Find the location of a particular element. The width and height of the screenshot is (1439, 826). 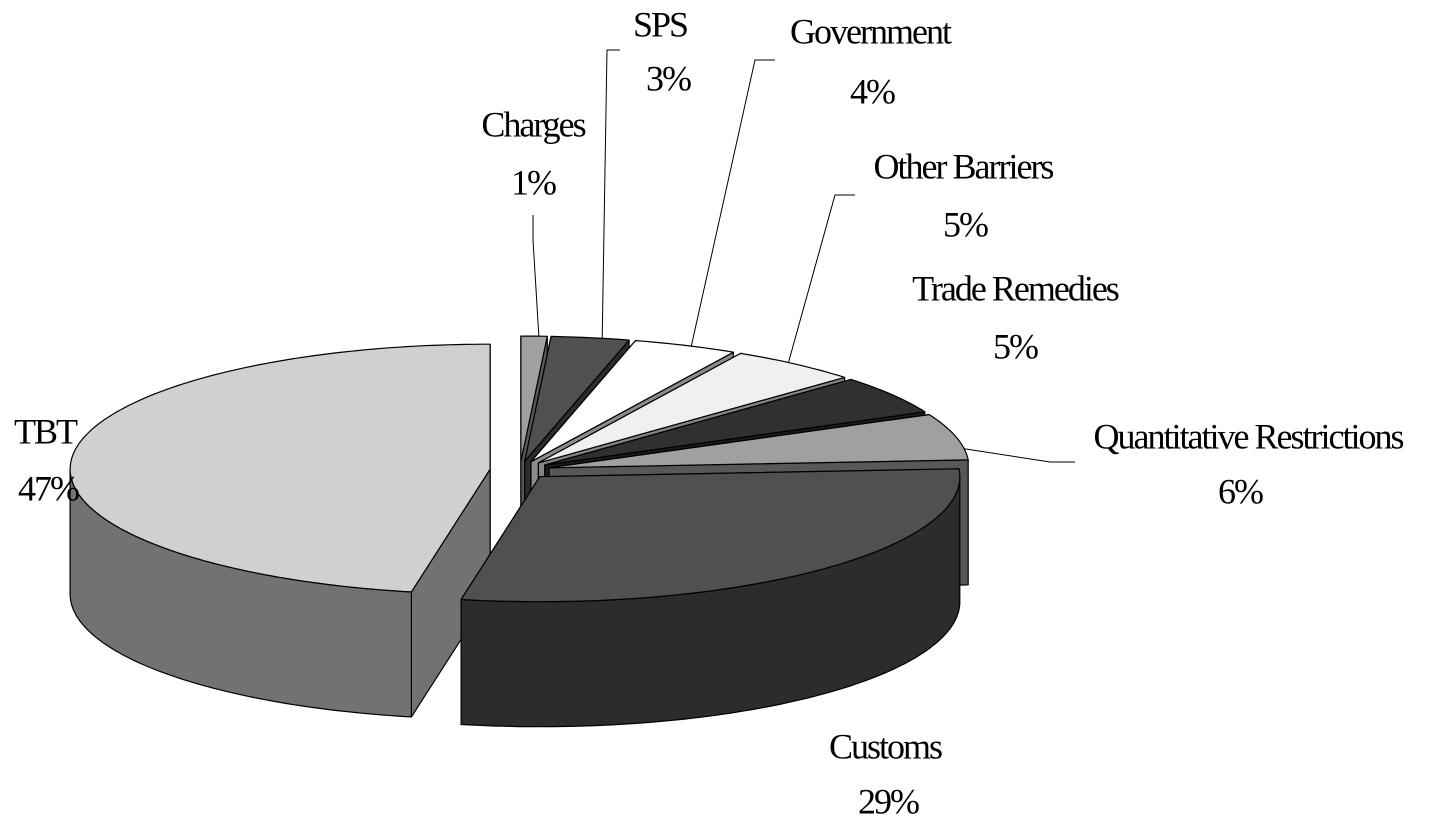

slice-value-label: 4% is located at coordinates (872, 91).